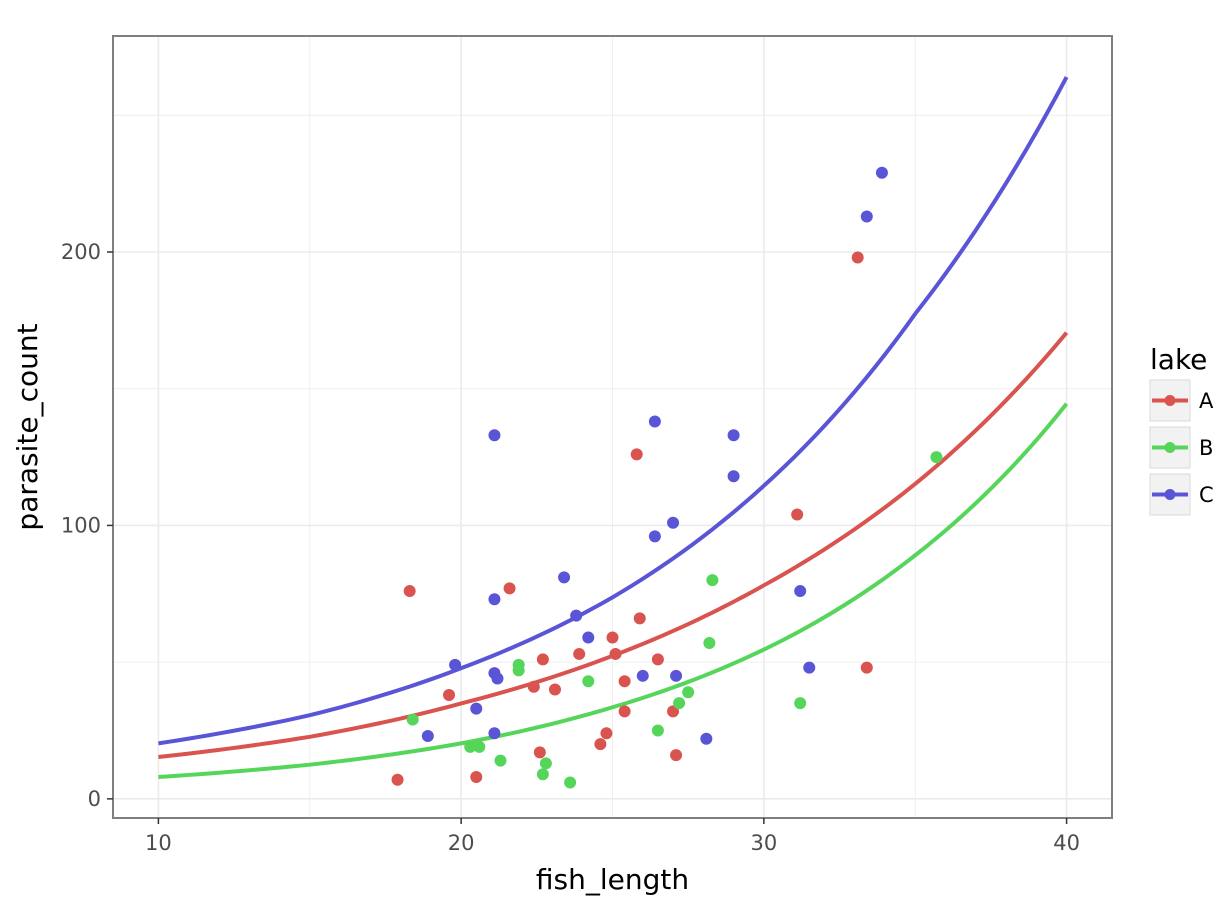 The width and height of the screenshot is (1228, 921). Describe the element at coordinates (1181, 429) in the screenshot. I see `legend: lake ABC` at that location.